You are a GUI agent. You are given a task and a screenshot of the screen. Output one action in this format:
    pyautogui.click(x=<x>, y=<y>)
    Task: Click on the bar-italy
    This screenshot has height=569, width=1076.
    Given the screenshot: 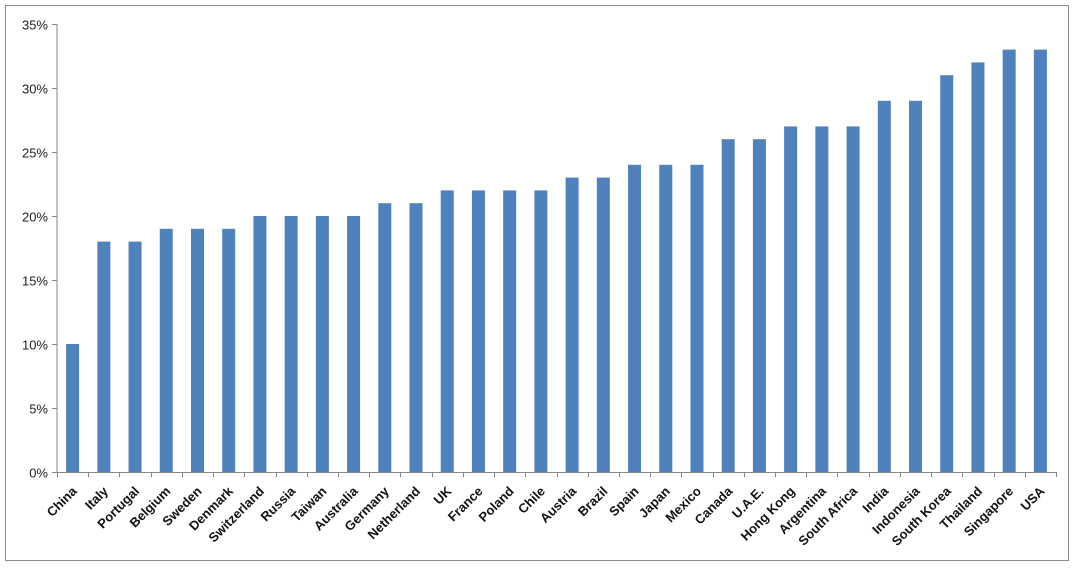 What is the action you would take?
    pyautogui.click(x=104, y=356)
    